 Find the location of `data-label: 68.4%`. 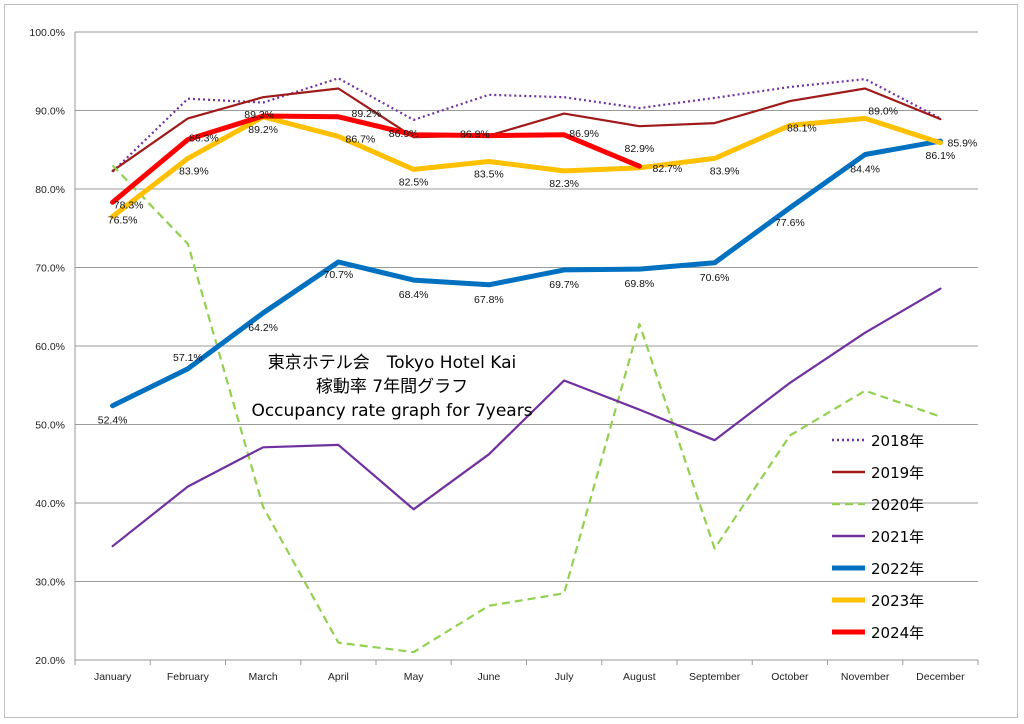

data-label: 68.4% is located at coordinates (414, 295).